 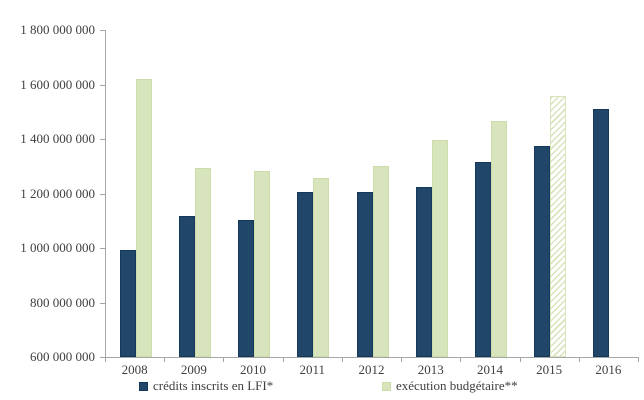 I want to click on bar-2009-lfi, so click(x=186, y=286).